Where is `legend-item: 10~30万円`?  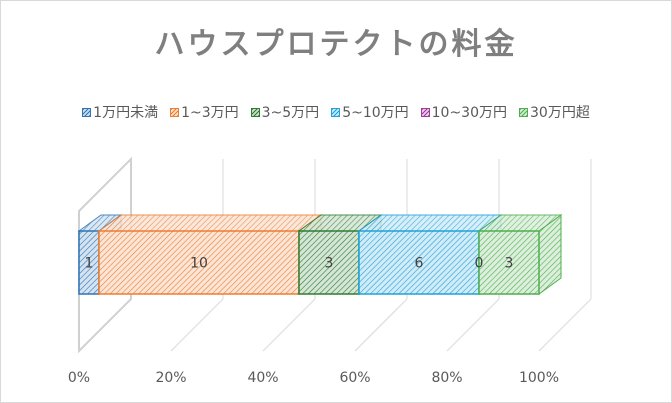 legend-item: 10~30万円 is located at coordinates (463, 112).